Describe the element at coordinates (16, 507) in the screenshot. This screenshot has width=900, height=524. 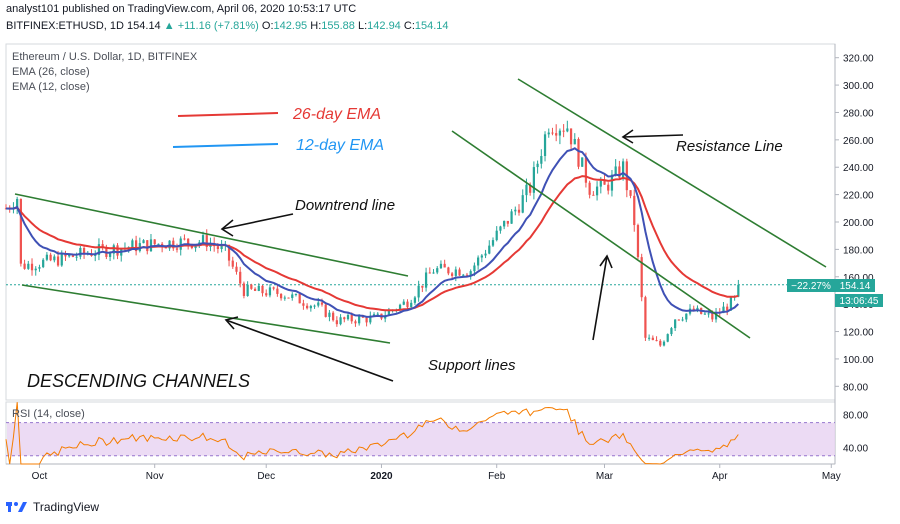
I see `tradingview-logo-icon` at that location.